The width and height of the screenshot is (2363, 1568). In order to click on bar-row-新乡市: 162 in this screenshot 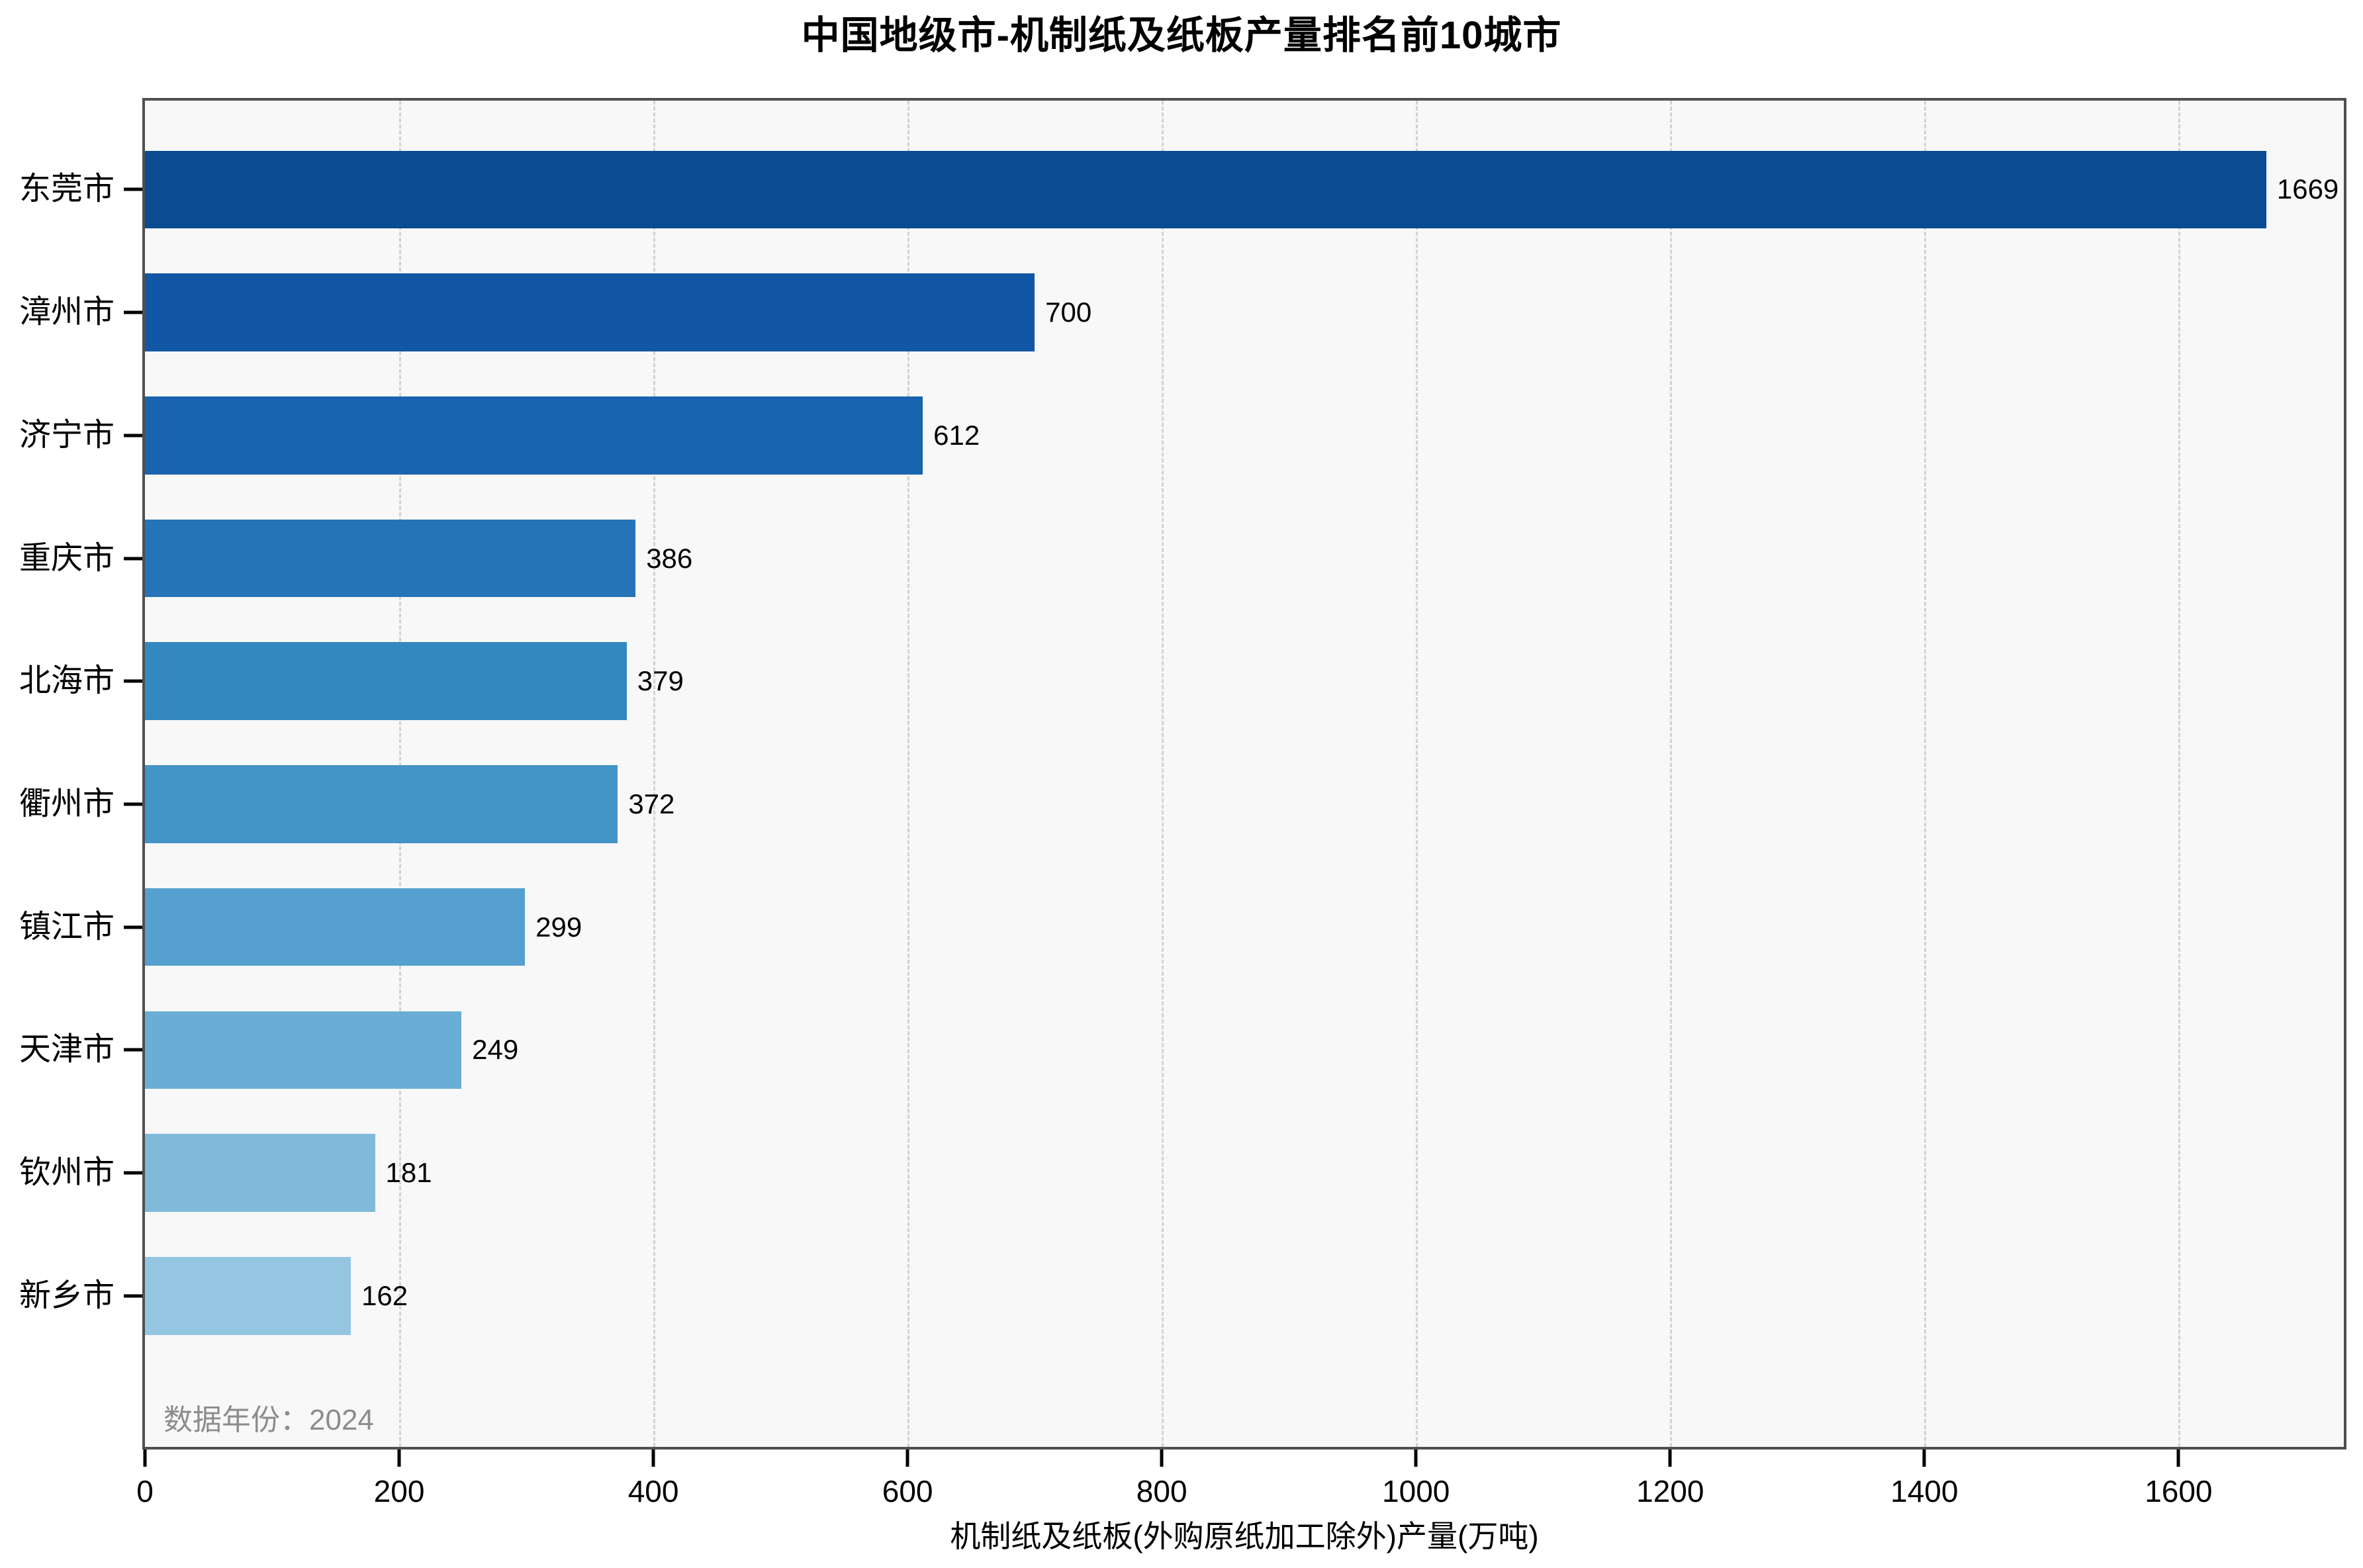, I will do `click(1244, 1296)`.